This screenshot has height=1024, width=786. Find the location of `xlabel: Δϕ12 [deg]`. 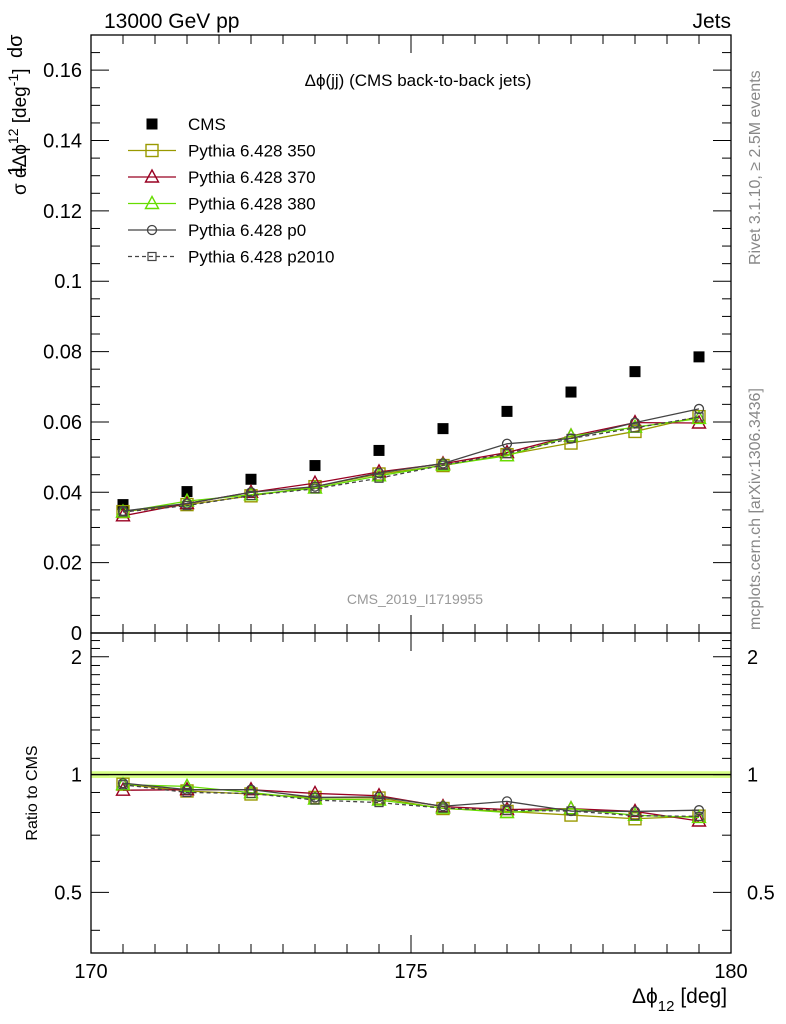

xlabel: Δϕ12 [deg] is located at coordinates (679, 1000).